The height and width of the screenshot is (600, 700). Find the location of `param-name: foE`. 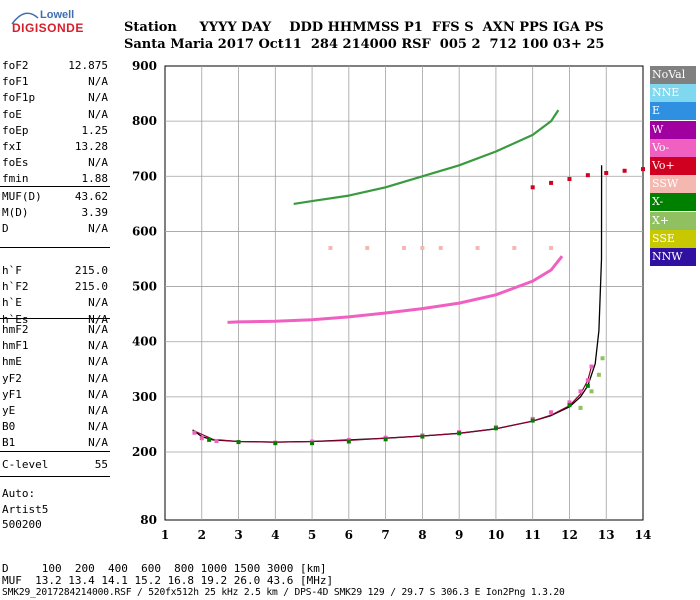

param-name: foE is located at coordinates (12, 114).